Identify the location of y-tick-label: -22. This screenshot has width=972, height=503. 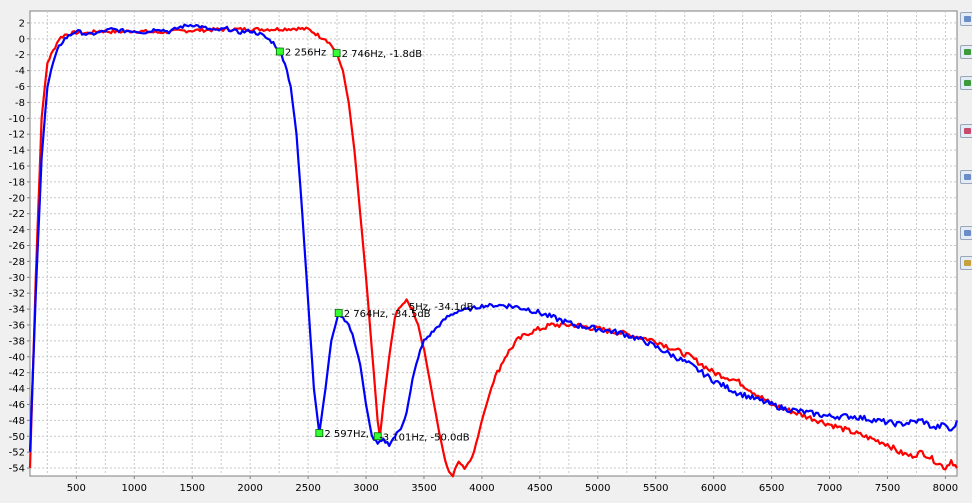
(17, 214).